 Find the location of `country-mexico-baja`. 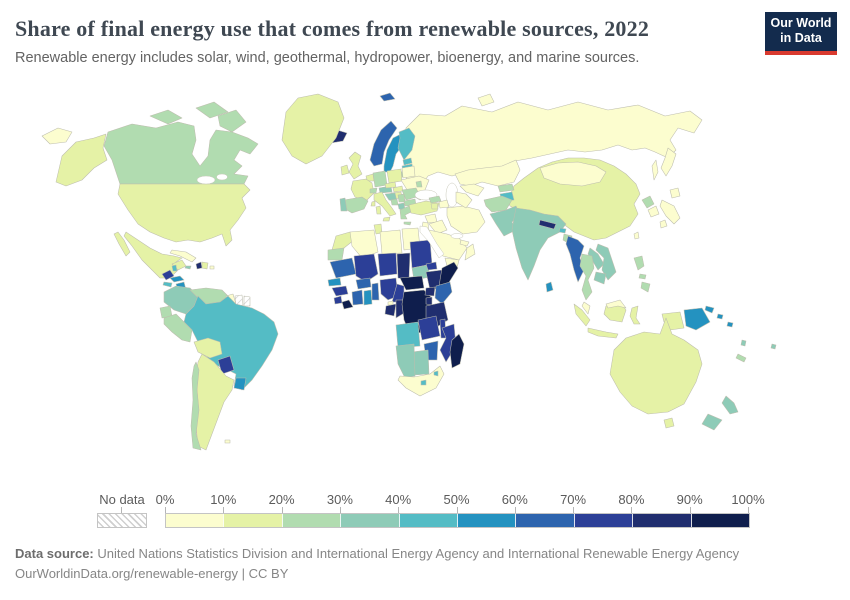

country-mexico-baja is located at coordinates (122, 244).